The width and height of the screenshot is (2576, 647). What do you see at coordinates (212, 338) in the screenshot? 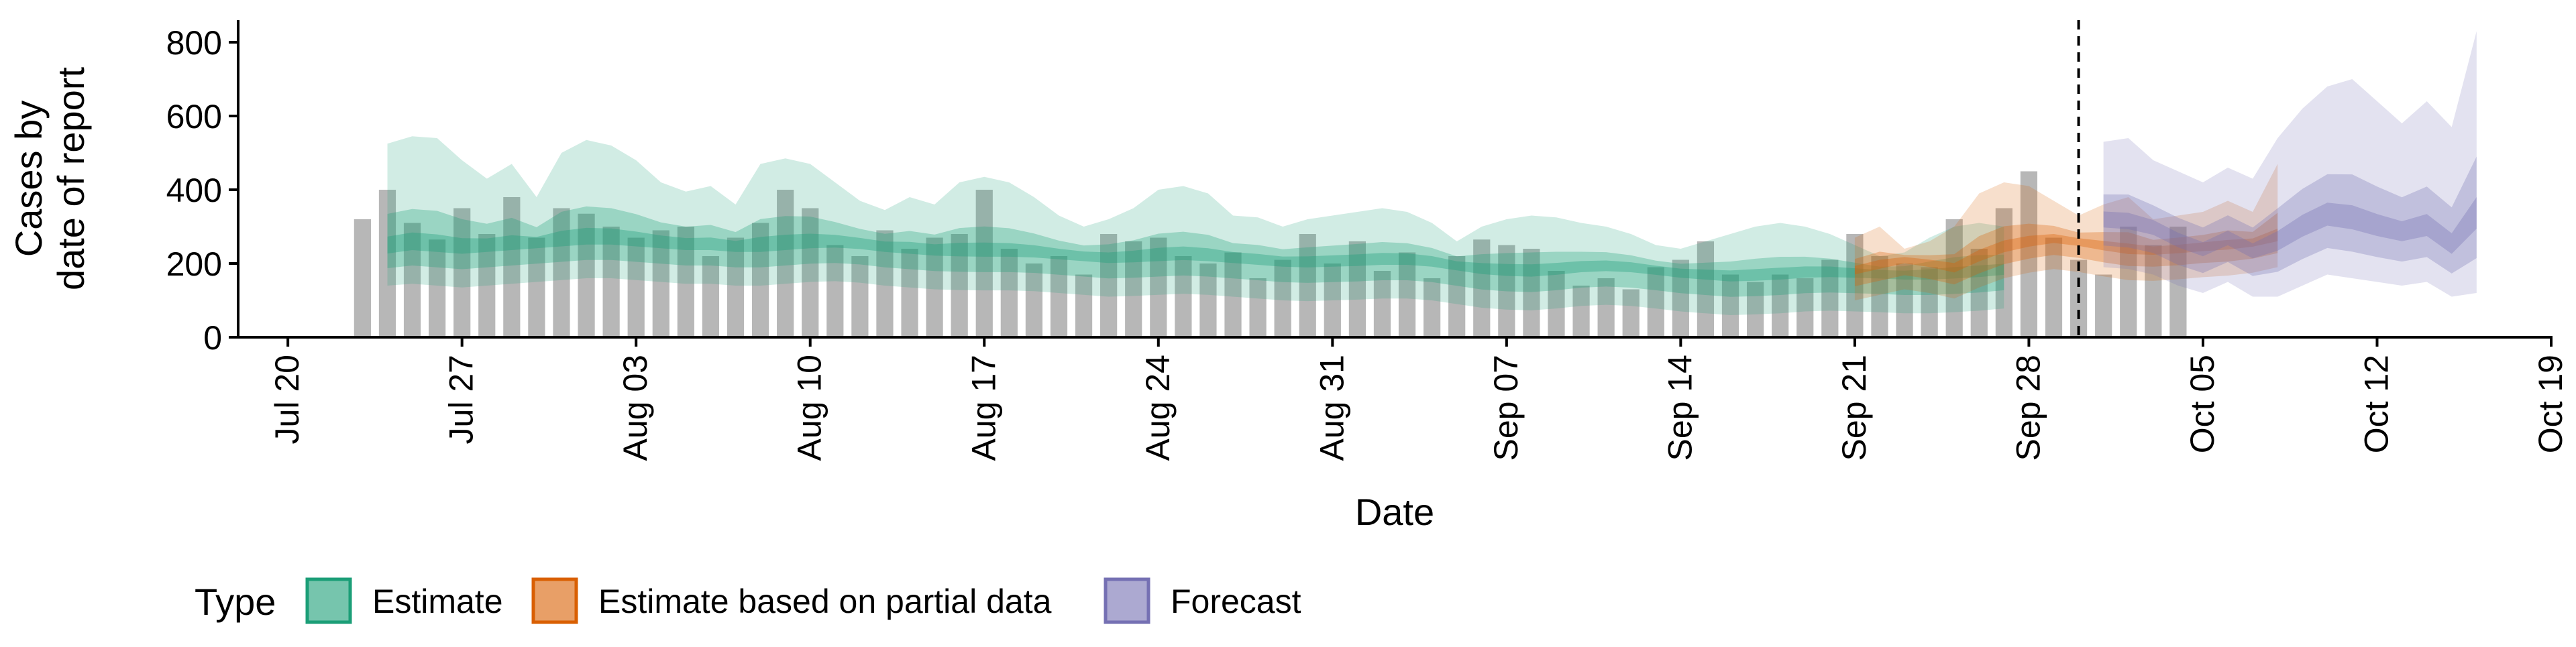
I see `y-tick-label: 0` at bounding box center [212, 338].